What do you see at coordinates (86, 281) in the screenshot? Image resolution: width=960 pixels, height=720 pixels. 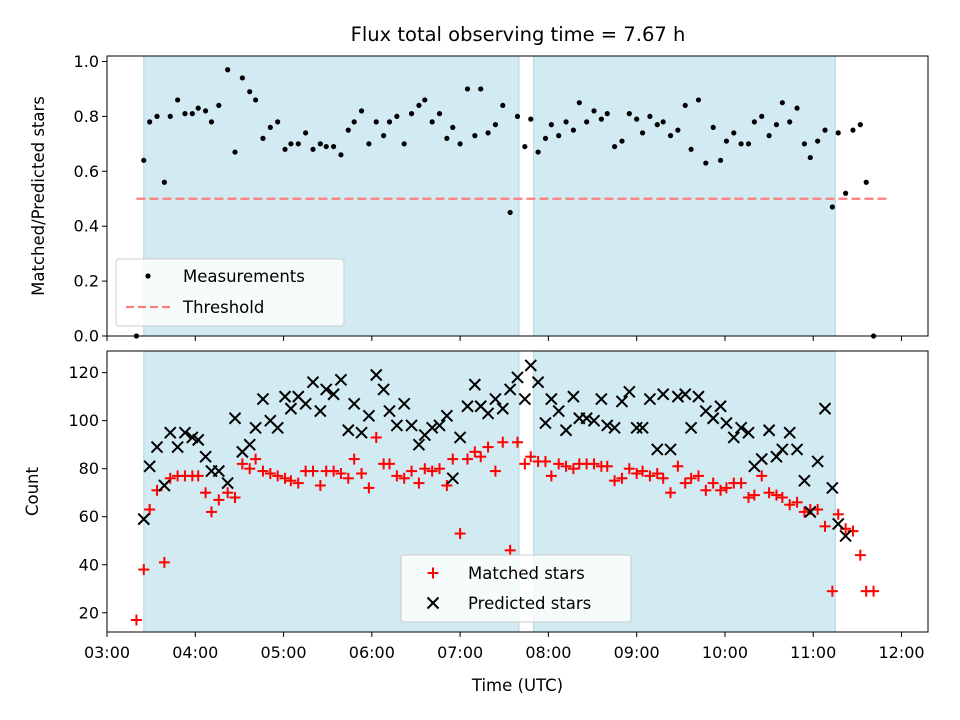 I see `y-tick-label: 0.2` at bounding box center [86, 281].